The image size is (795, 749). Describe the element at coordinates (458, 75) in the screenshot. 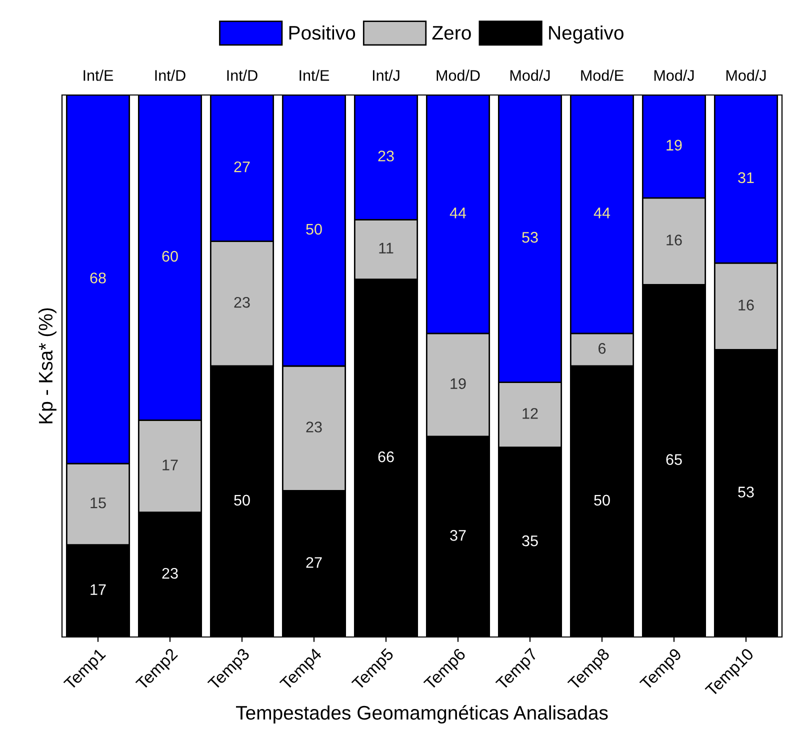

I see `annotation: Mod/D` at that location.